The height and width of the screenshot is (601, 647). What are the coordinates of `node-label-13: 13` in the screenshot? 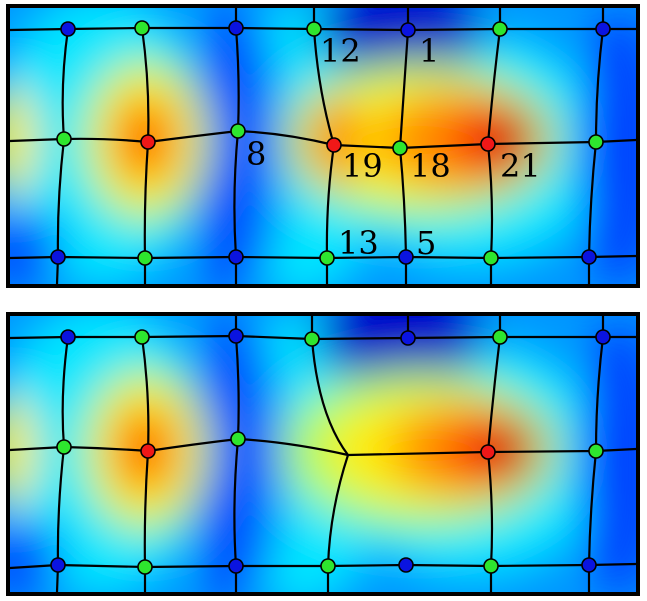 It's located at (358, 243).